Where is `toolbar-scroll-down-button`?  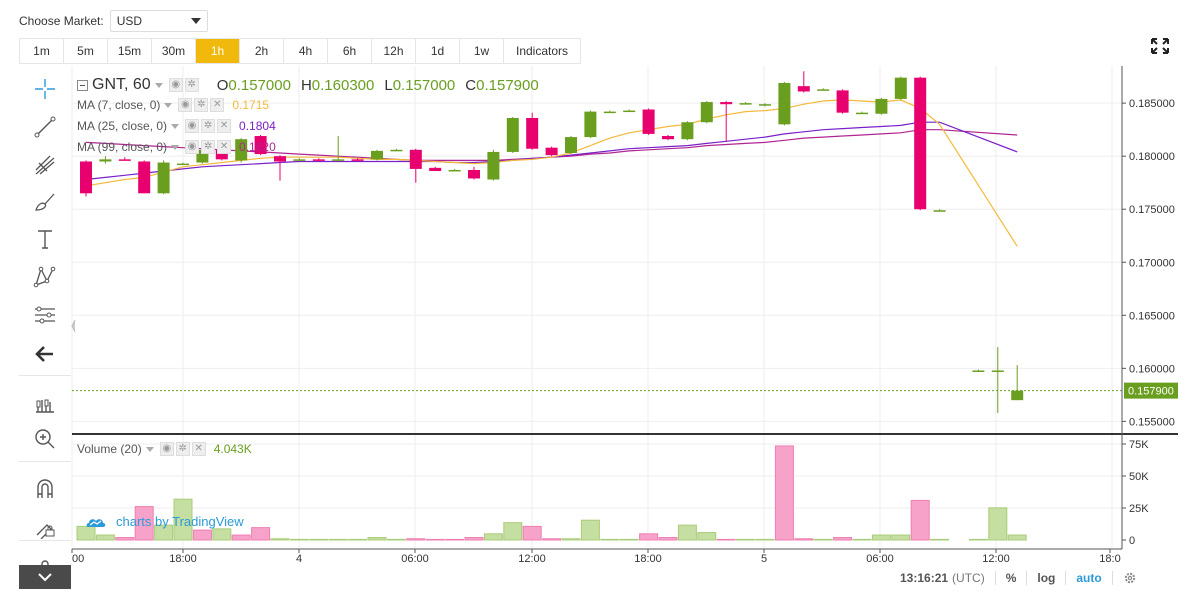
toolbar-scroll-down-button is located at coordinates (45, 577).